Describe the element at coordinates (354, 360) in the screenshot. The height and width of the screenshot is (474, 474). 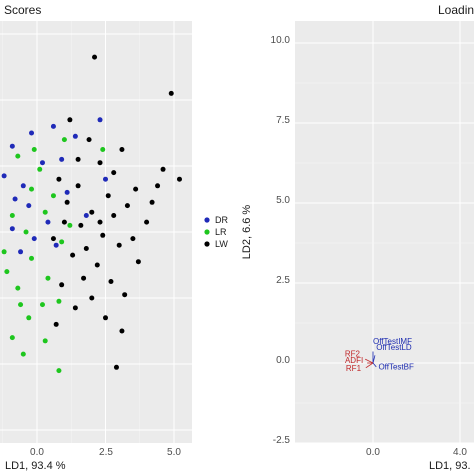
I see `loading-label-3: ADFI` at that location.